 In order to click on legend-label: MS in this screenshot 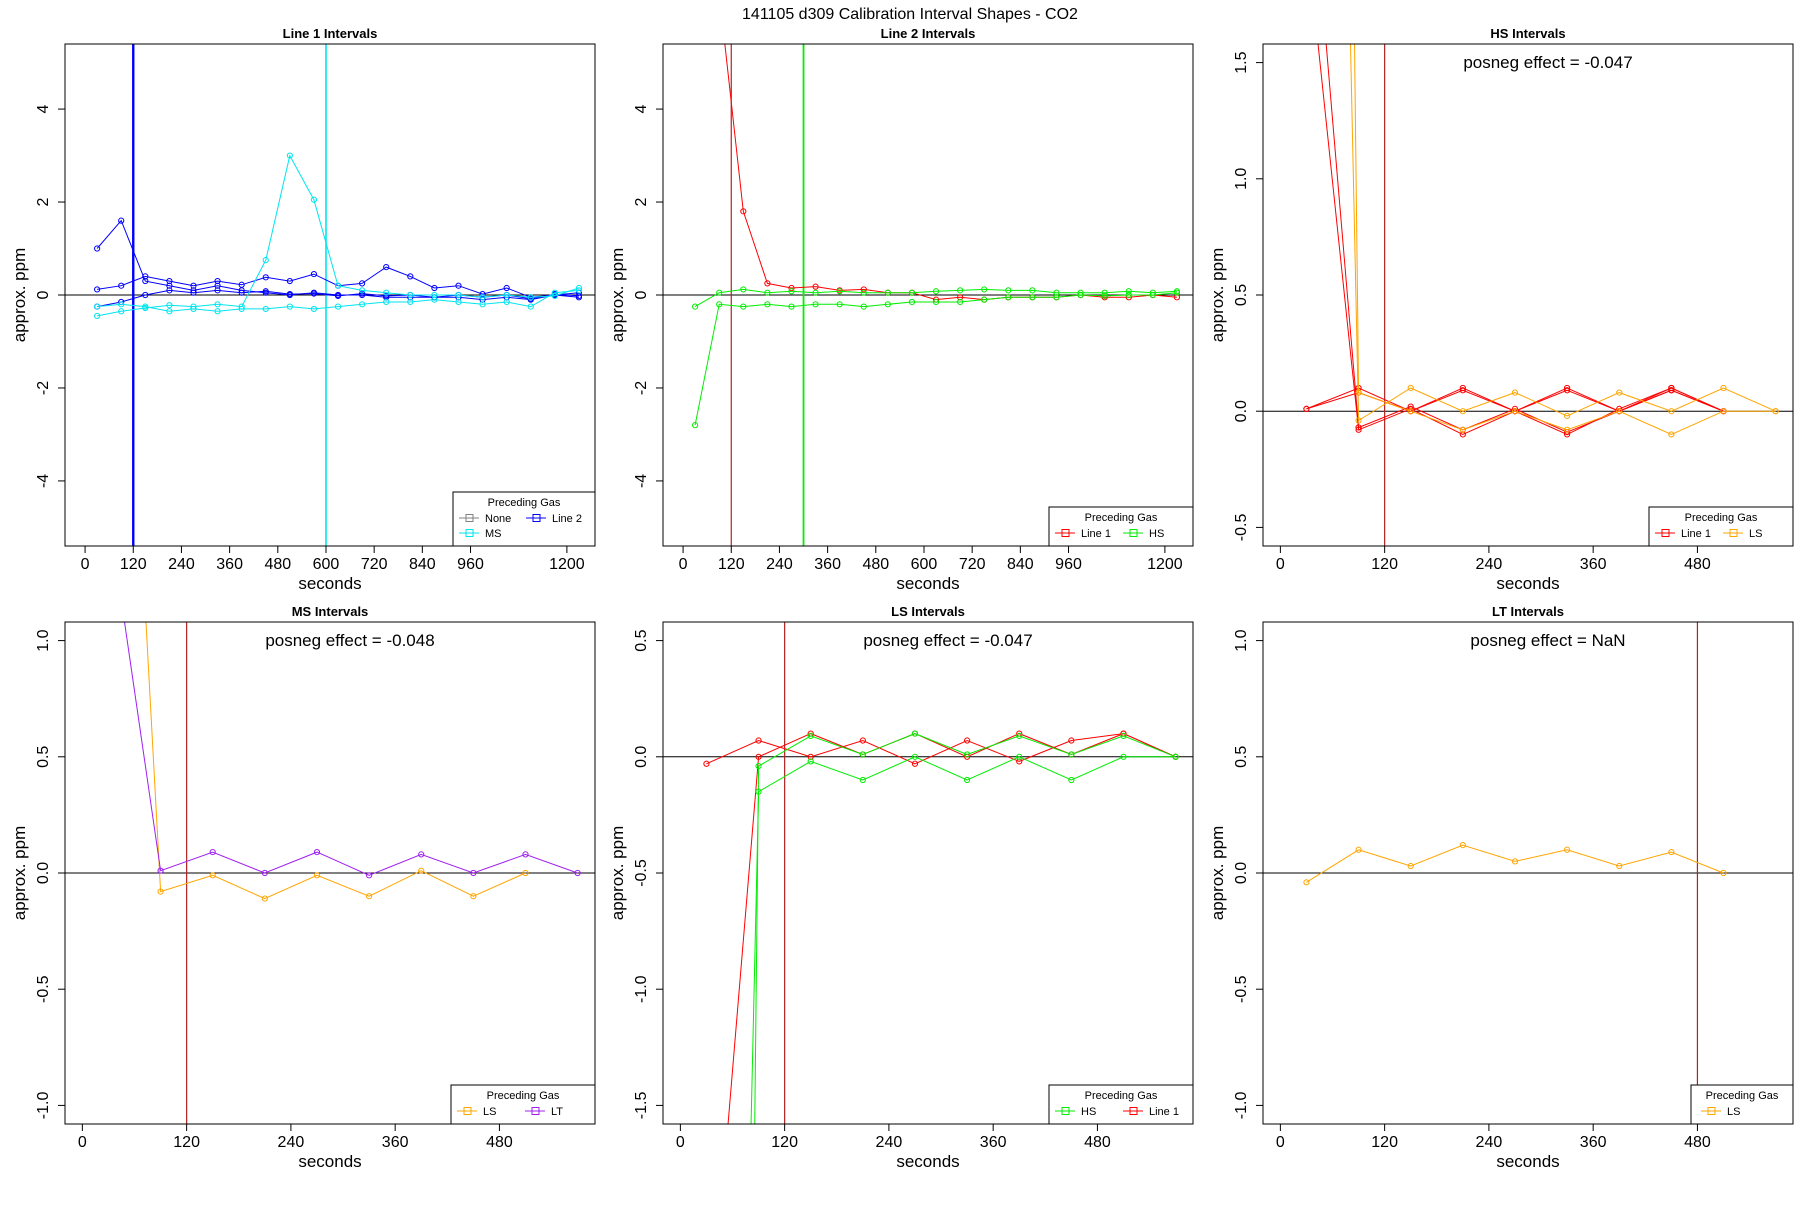, I will do `click(493, 534)`.